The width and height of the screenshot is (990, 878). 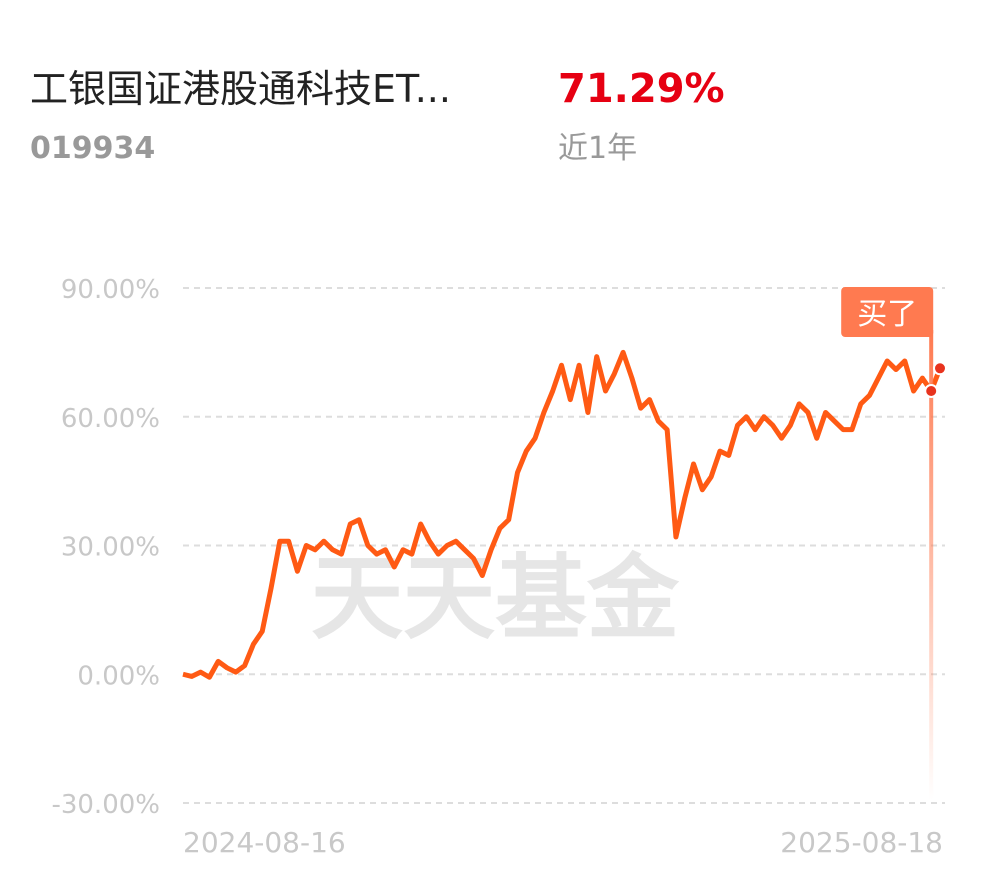 I want to click on x-tick-label: 2025-08-18, so click(x=861, y=842).